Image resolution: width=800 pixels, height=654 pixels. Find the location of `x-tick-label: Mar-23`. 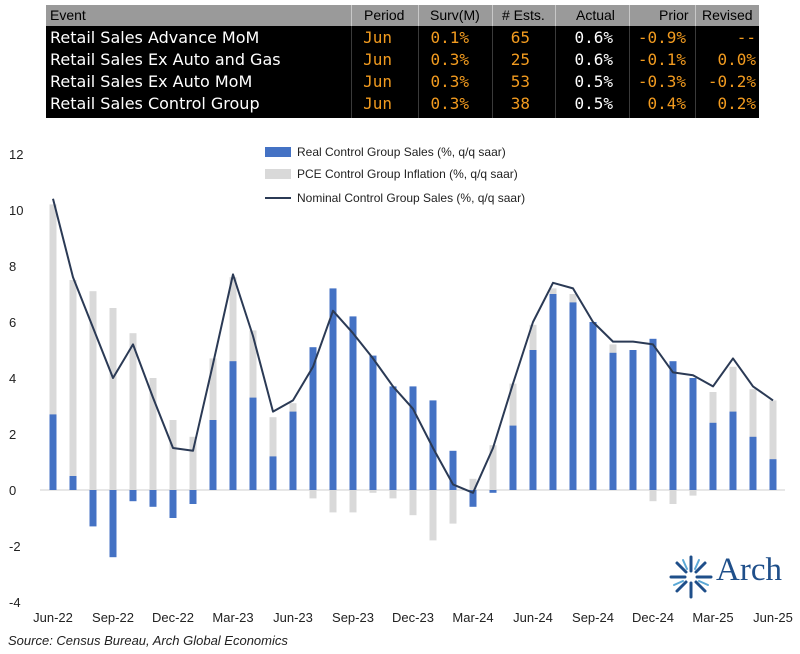

x-tick-label: Mar-23 is located at coordinates (232, 617).